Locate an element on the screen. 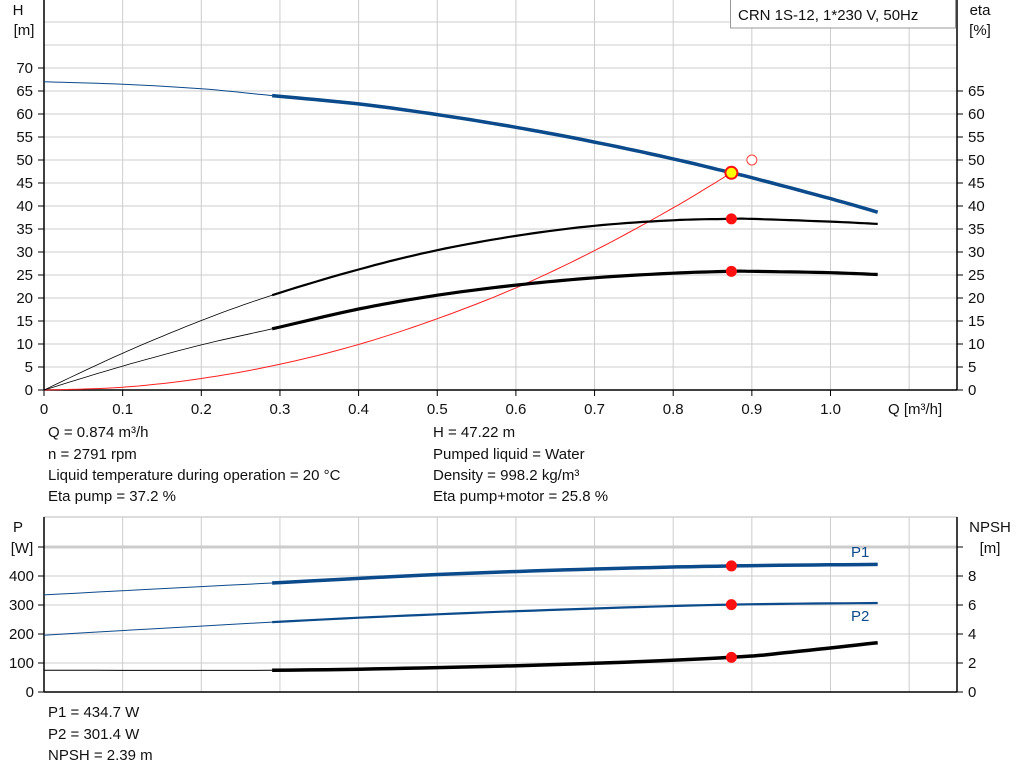 This screenshot has height=781, width=1024. h-tick-label: 60 is located at coordinates (24, 114).